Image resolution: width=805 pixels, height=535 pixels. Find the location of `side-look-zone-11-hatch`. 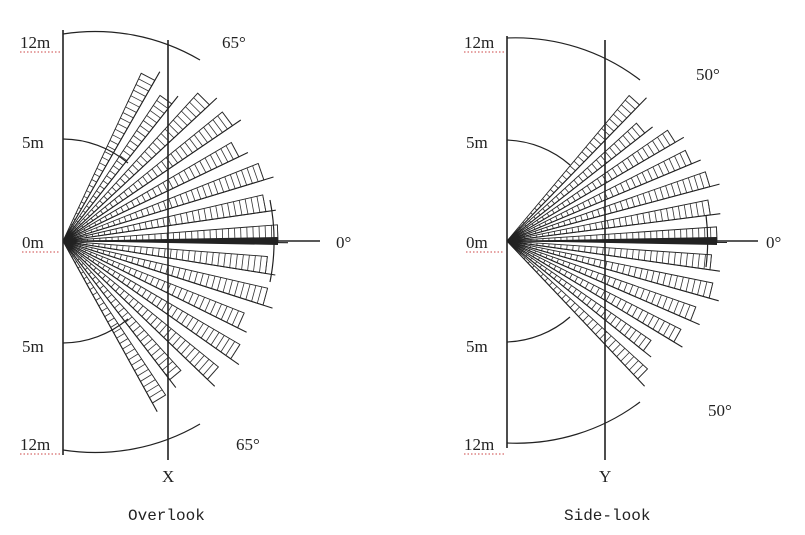

side-look-zone-11-hatch is located at coordinates (602, 296).